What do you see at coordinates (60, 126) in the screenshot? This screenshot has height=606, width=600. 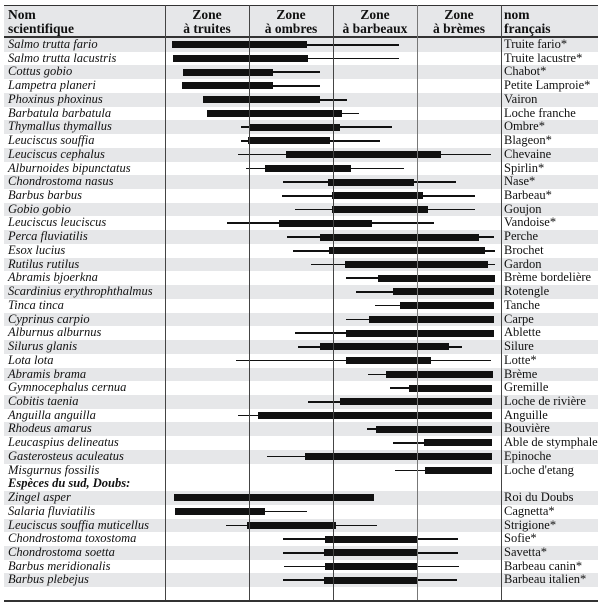 I see `scientific-name: Thymallus thymallus` at bounding box center [60, 126].